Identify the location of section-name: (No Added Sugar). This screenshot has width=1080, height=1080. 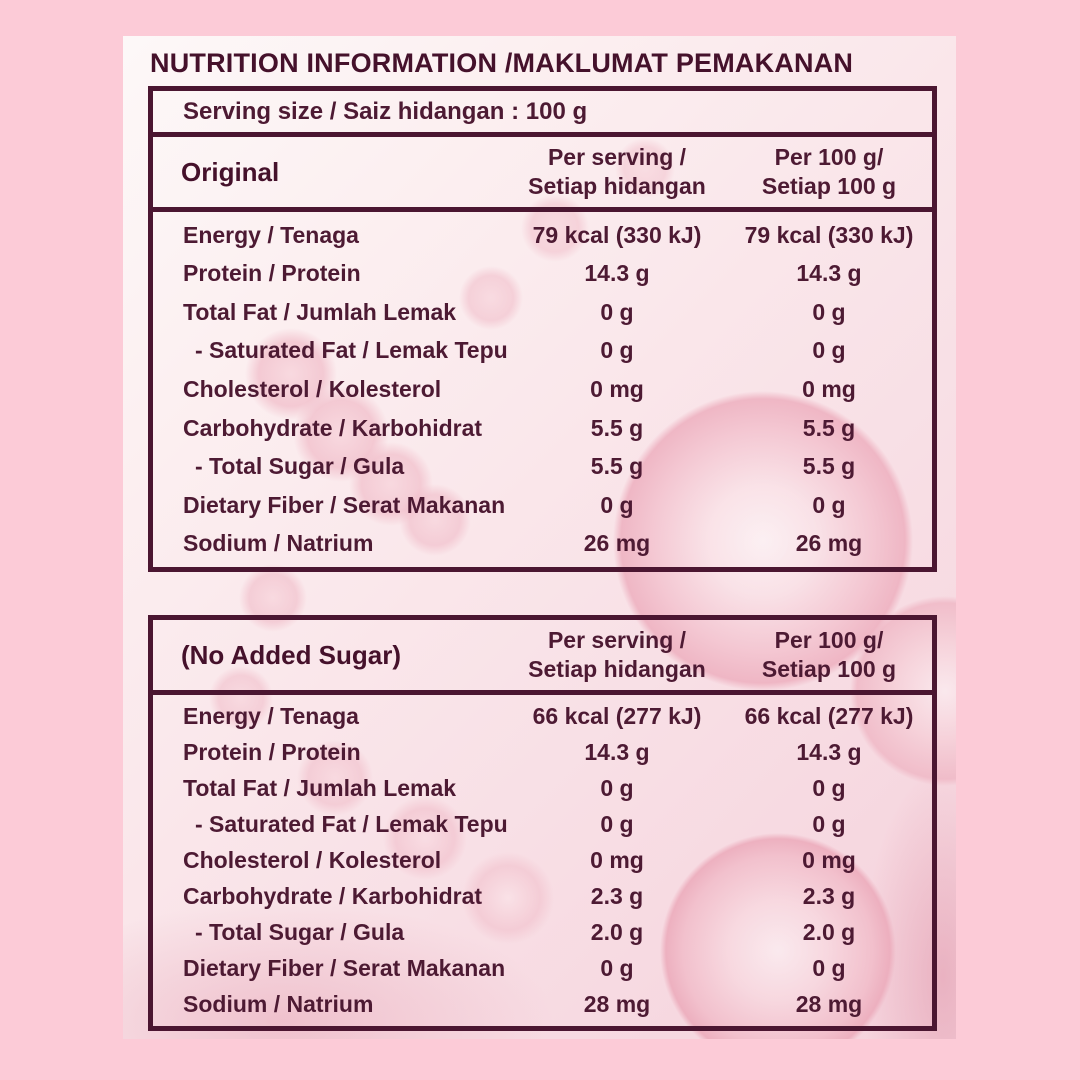
(291, 654).